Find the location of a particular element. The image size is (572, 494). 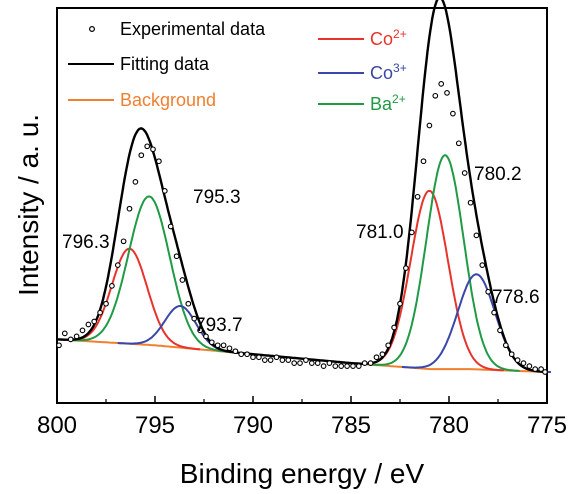

peak-label-793-7: 793.7 is located at coordinates (219, 325).